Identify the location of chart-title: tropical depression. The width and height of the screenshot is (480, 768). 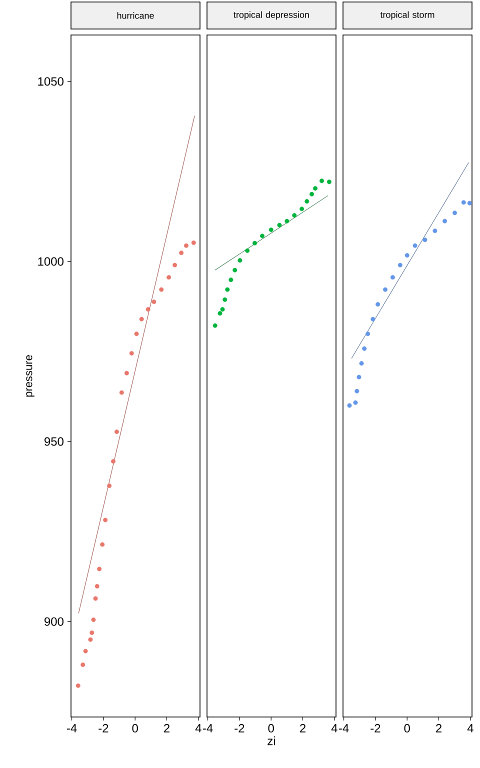
(271, 15).